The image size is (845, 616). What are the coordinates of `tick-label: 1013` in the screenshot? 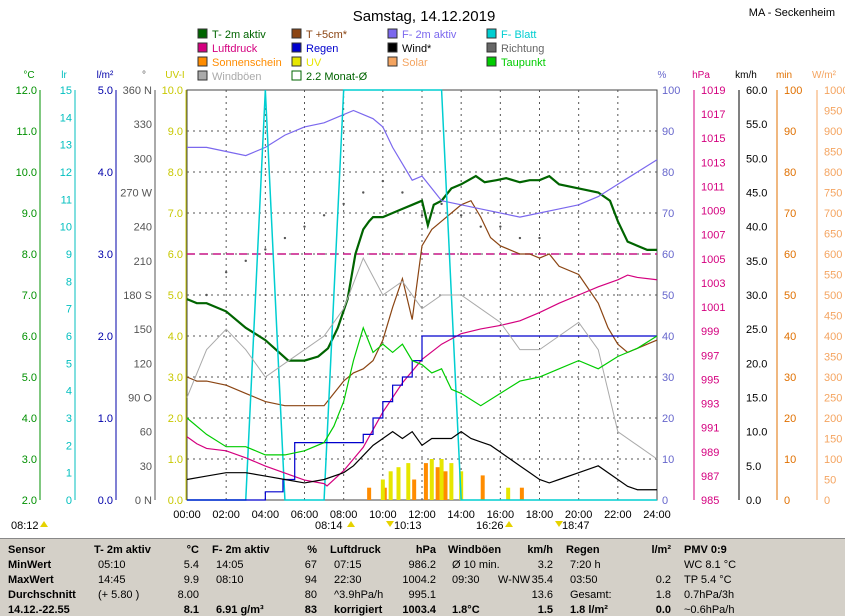 It's located at (713, 163).